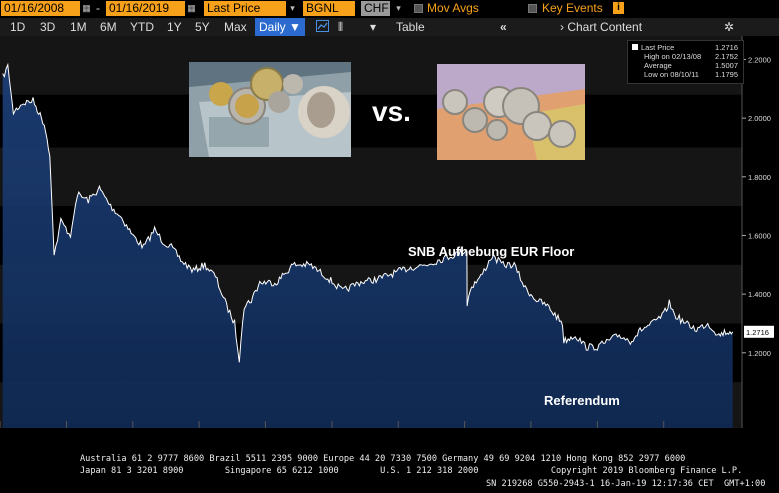 Image resolution: width=779 pixels, height=493 pixels. Describe the element at coordinates (572, 8) in the screenshot. I see `key-events-label: Key Events` at that location.